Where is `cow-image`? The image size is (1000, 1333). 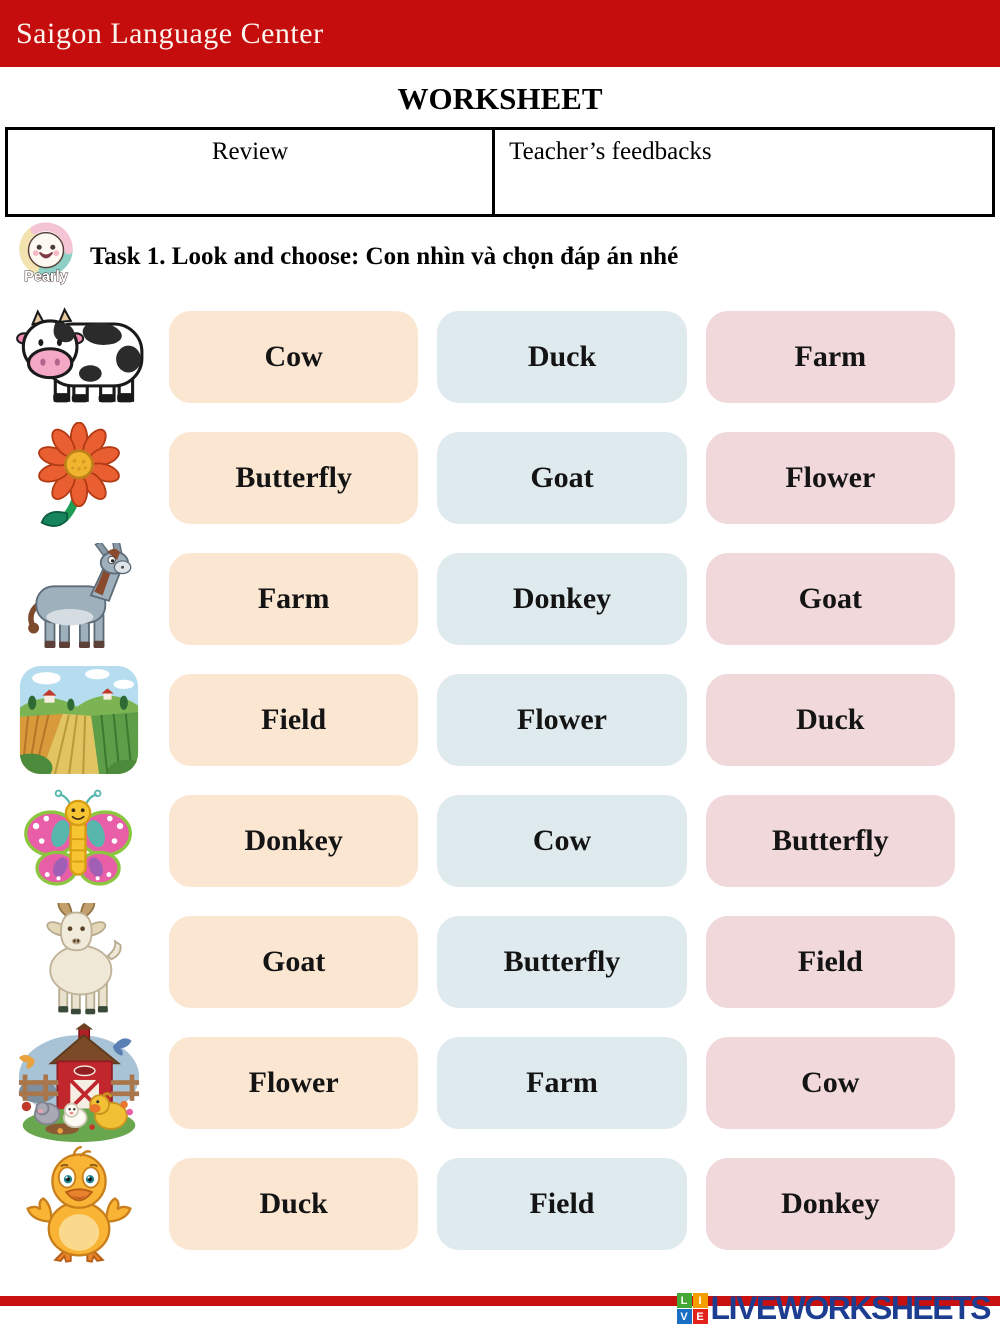 cow-image is located at coordinates (79, 357).